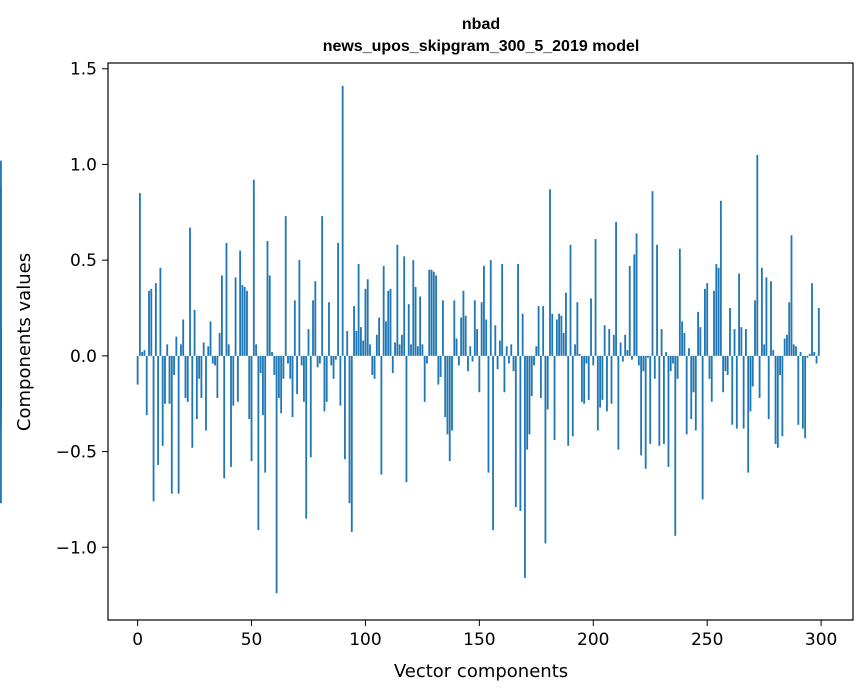 This screenshot has width=867, height=696. I want to click on x-axis-label: Vector components, so click(481, 671).